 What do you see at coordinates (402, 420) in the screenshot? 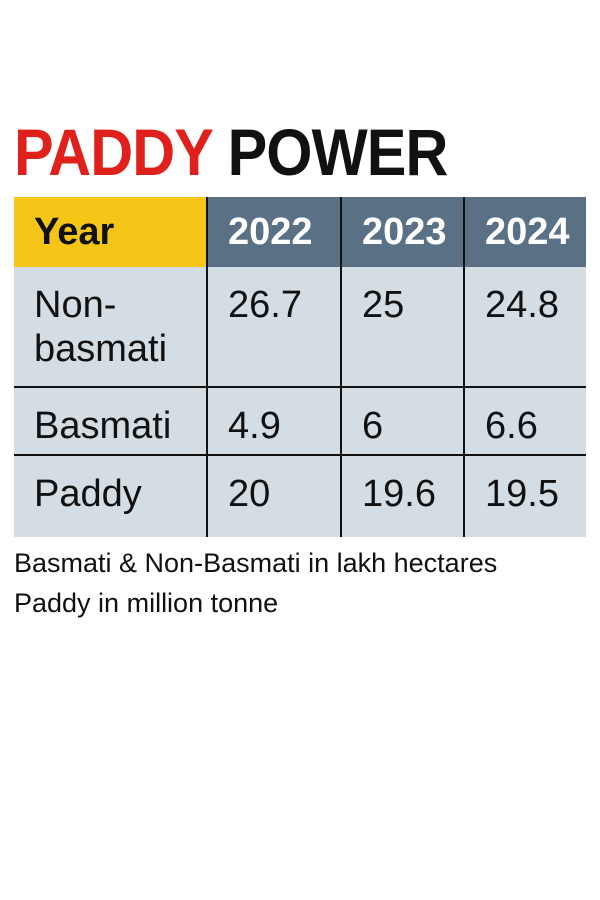
I see `cell: 6` at bounding box center [402, 420].